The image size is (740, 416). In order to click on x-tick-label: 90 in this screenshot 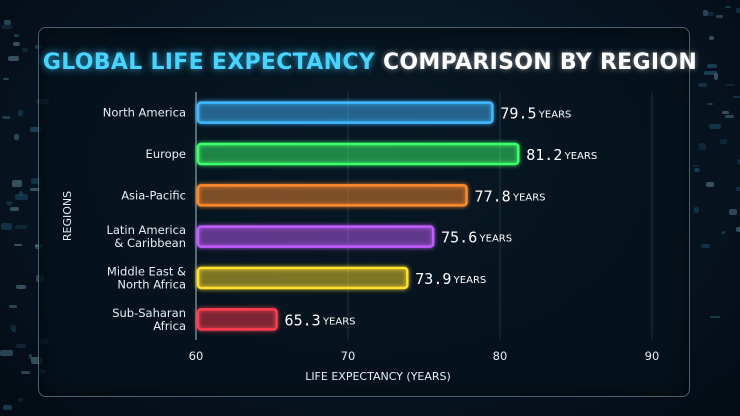, I will do `click(652, 356)`.